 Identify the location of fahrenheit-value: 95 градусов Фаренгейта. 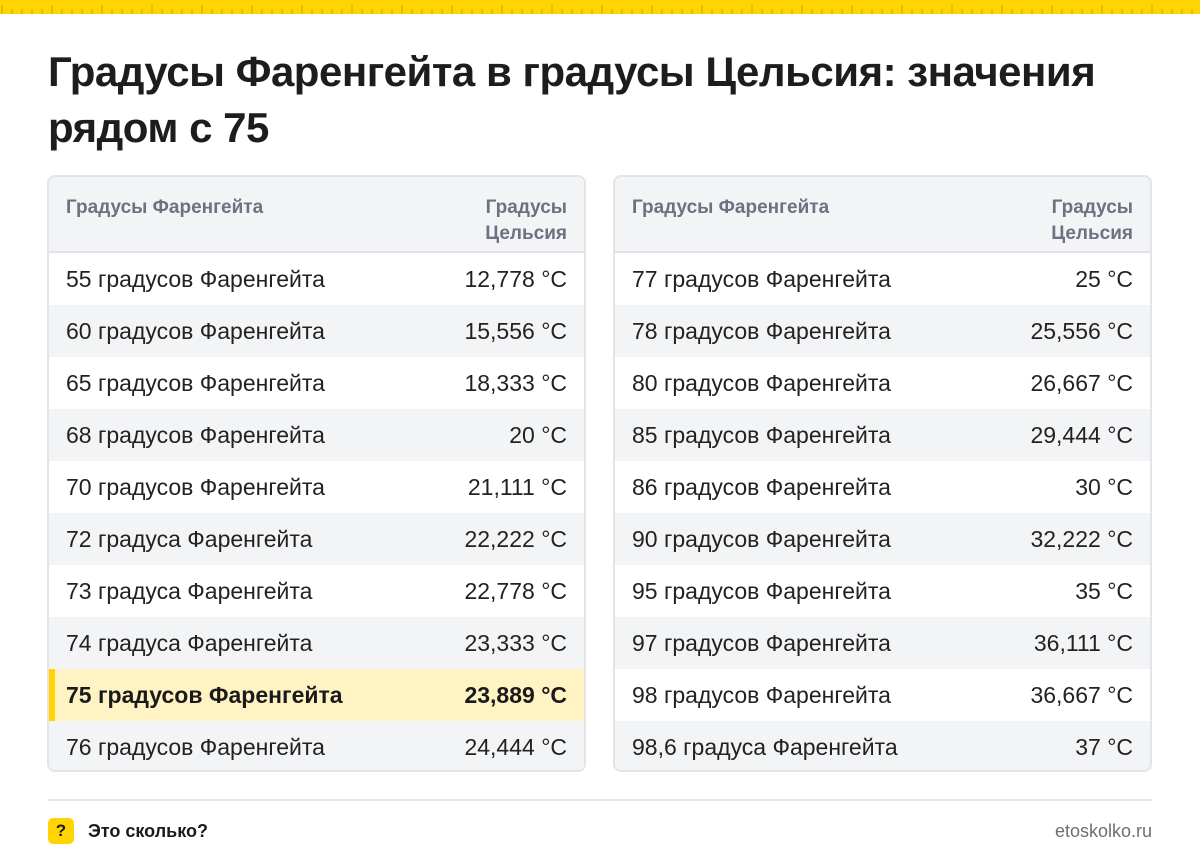
(761, 590).